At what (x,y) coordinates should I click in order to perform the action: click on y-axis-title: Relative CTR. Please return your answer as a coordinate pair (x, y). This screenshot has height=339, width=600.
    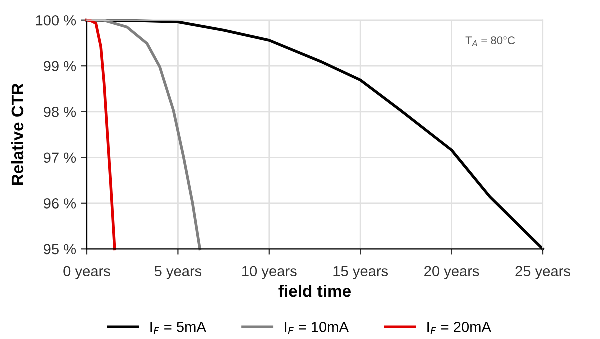
    Looking at the image, I should click on (17, 135).